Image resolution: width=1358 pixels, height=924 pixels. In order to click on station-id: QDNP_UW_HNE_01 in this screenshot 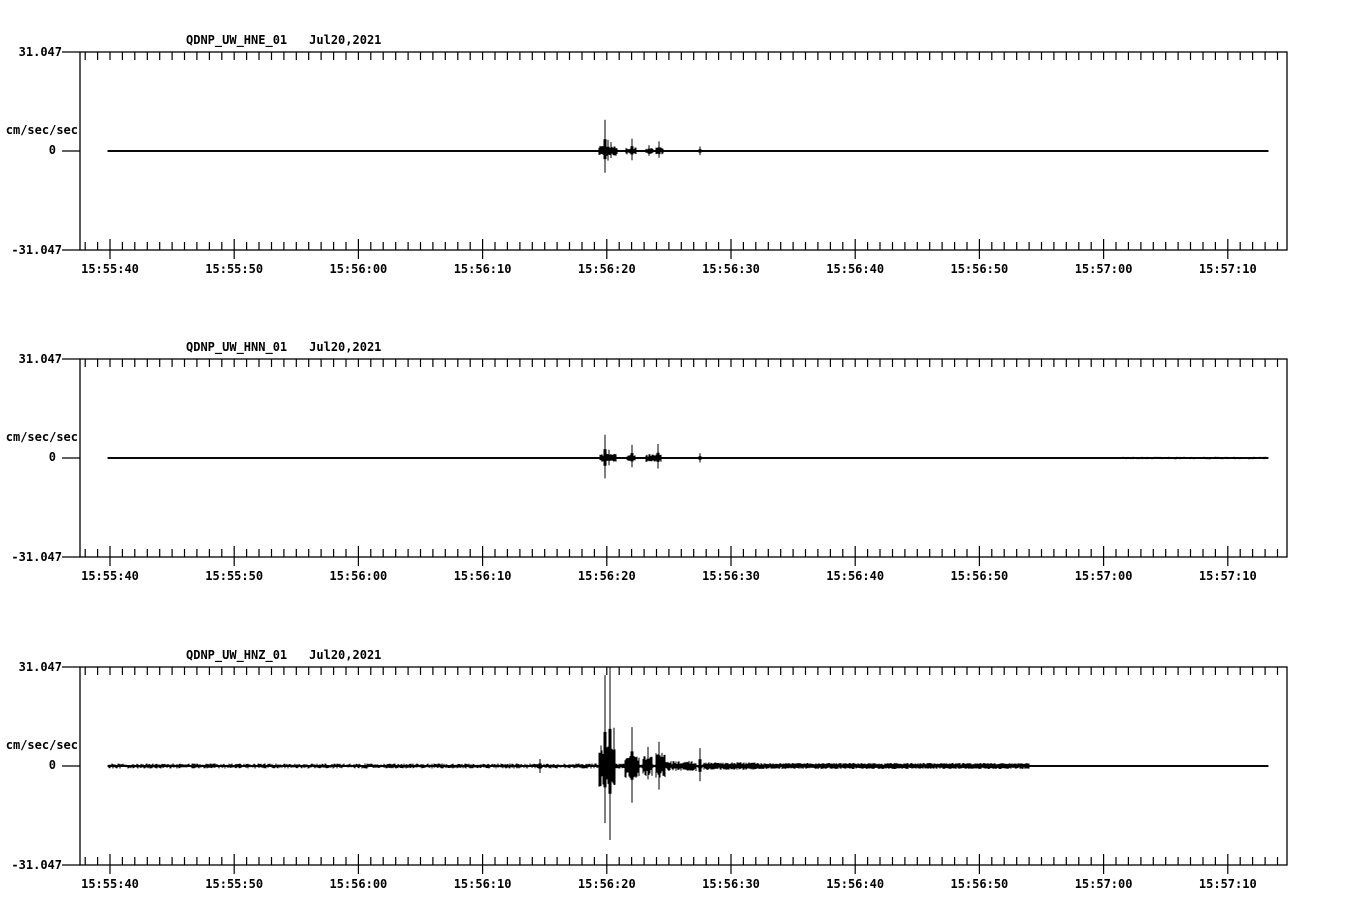, I will do `click(237, 40)`.